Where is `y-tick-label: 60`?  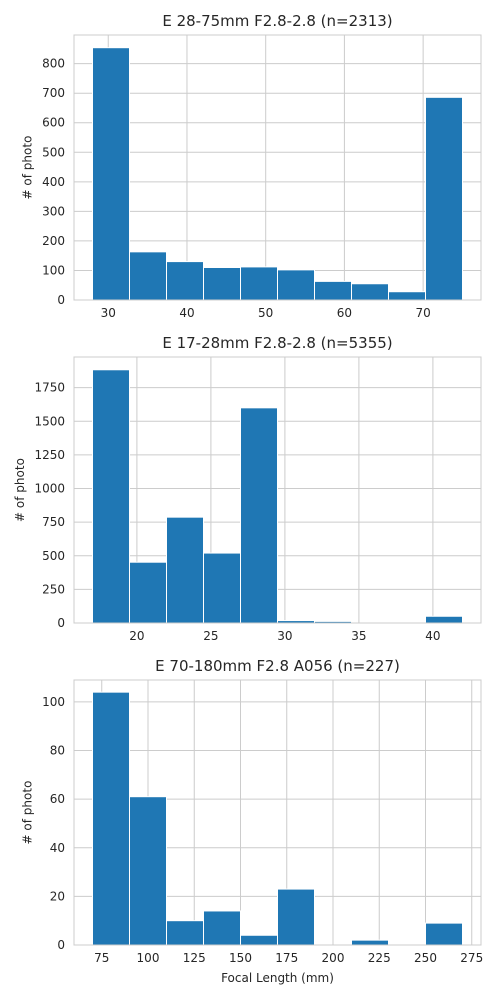
y-tick-label: 60 is located at coordinates (57, 799).